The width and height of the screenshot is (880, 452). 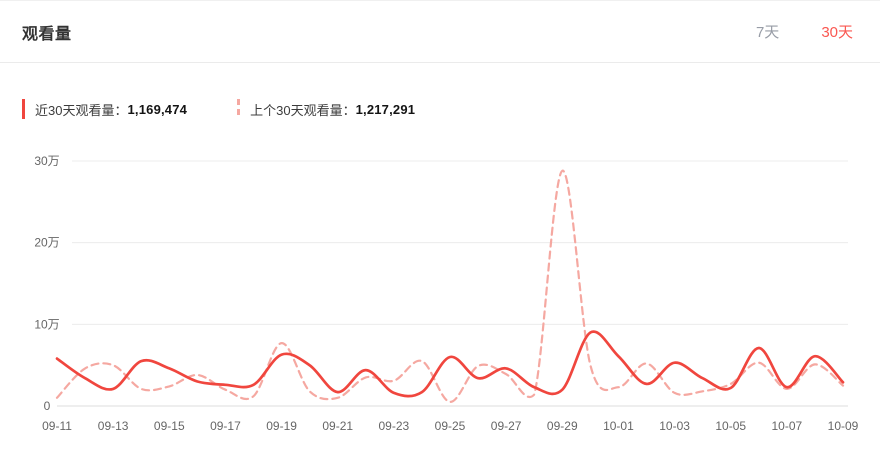 I want to click on x-axis-tick-label: 09-17, so click(x=225, y=426).